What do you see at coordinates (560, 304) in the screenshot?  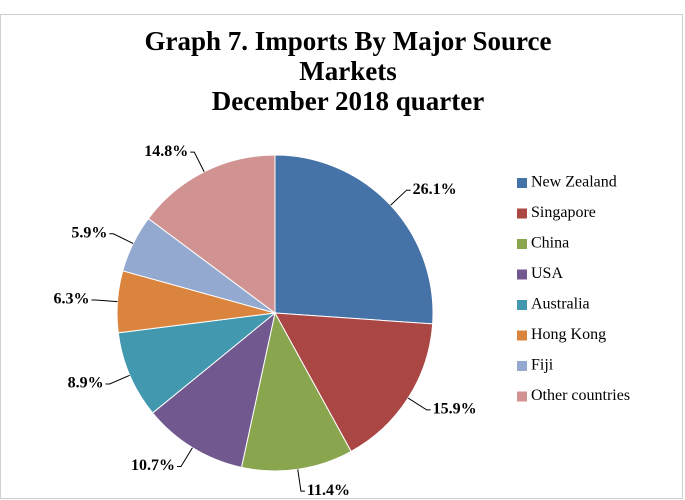 I see `legend-label: Australia` at bounding box center [560, 304].